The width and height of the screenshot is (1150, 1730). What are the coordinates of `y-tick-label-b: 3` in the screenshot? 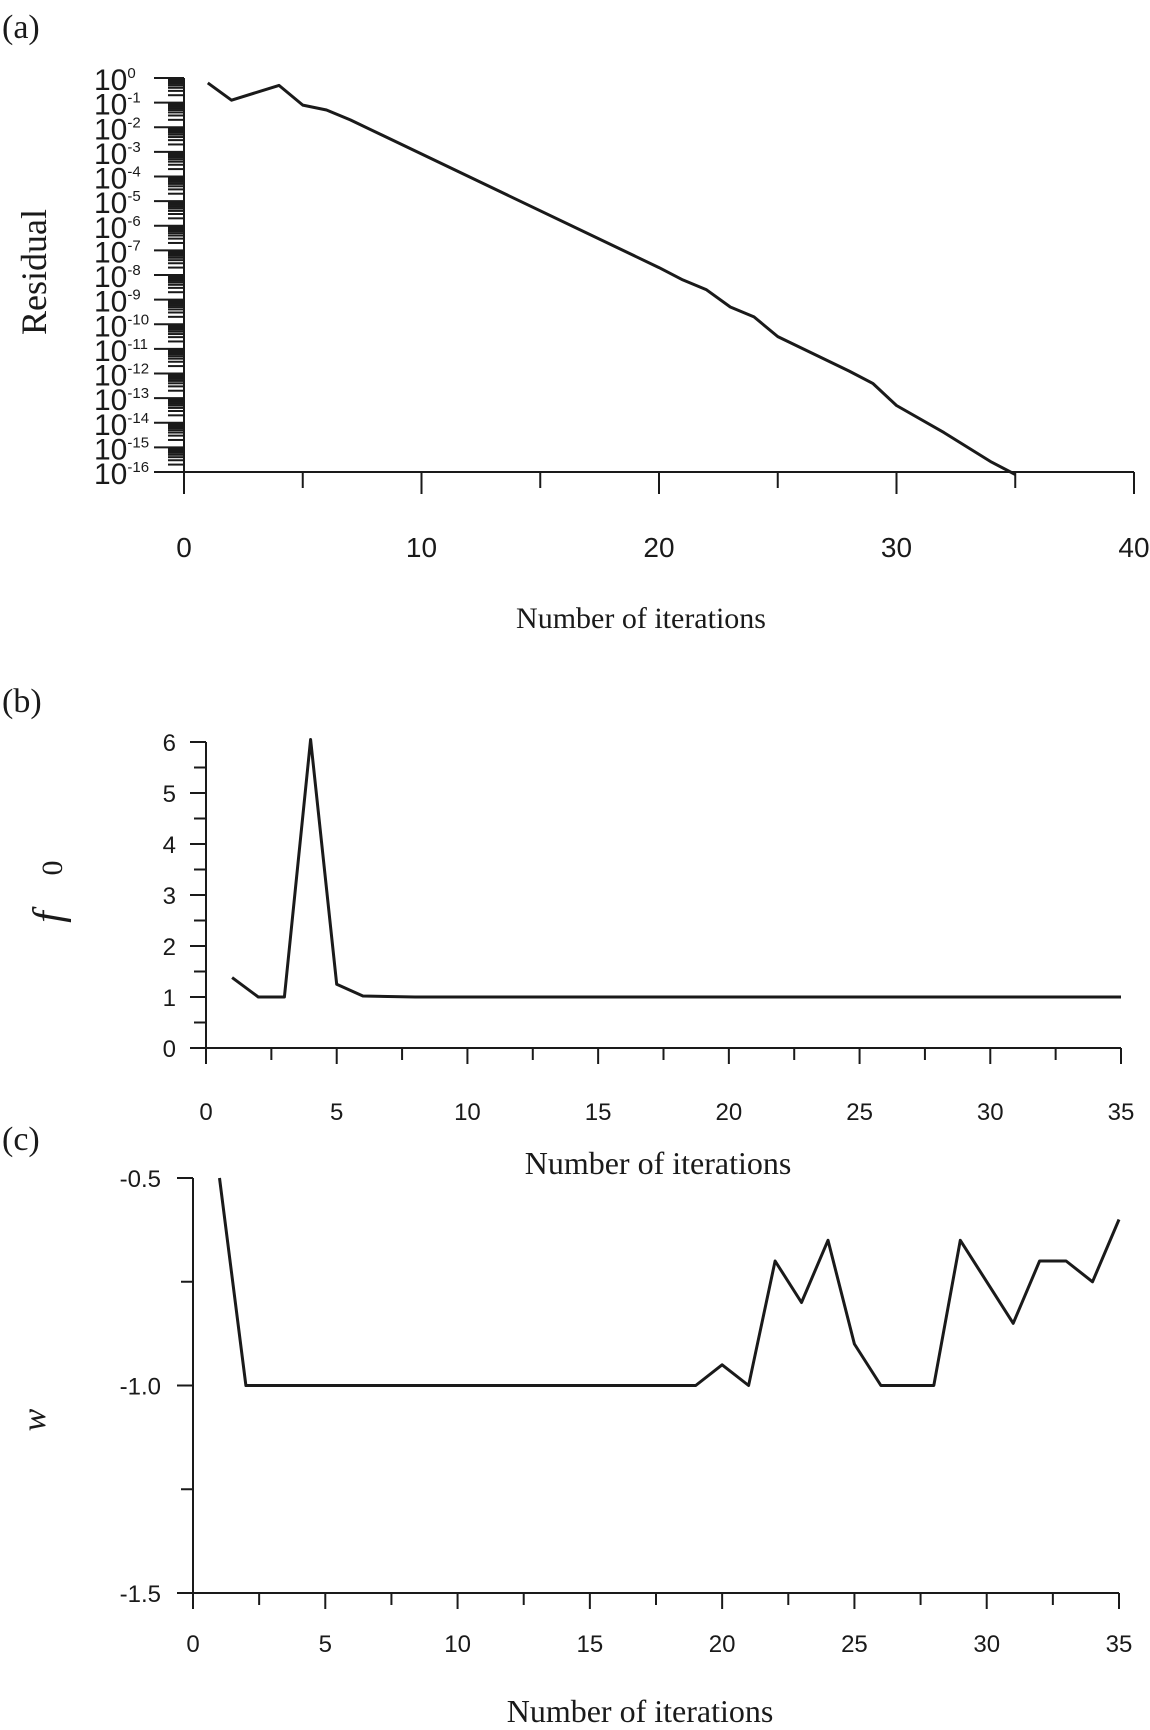 It's located at (169, 896).